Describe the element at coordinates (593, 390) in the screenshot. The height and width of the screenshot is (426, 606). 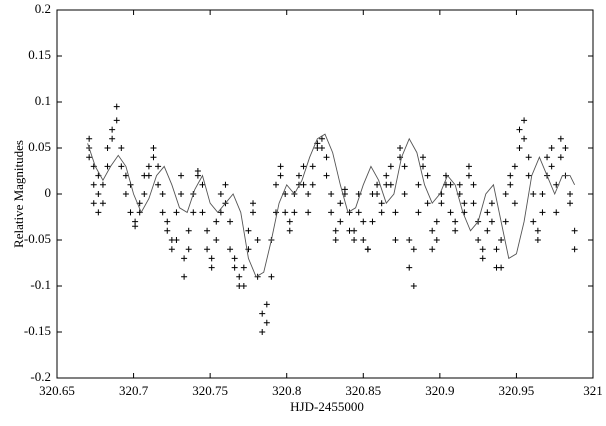
I see `x-tick-label: 321` at that location.